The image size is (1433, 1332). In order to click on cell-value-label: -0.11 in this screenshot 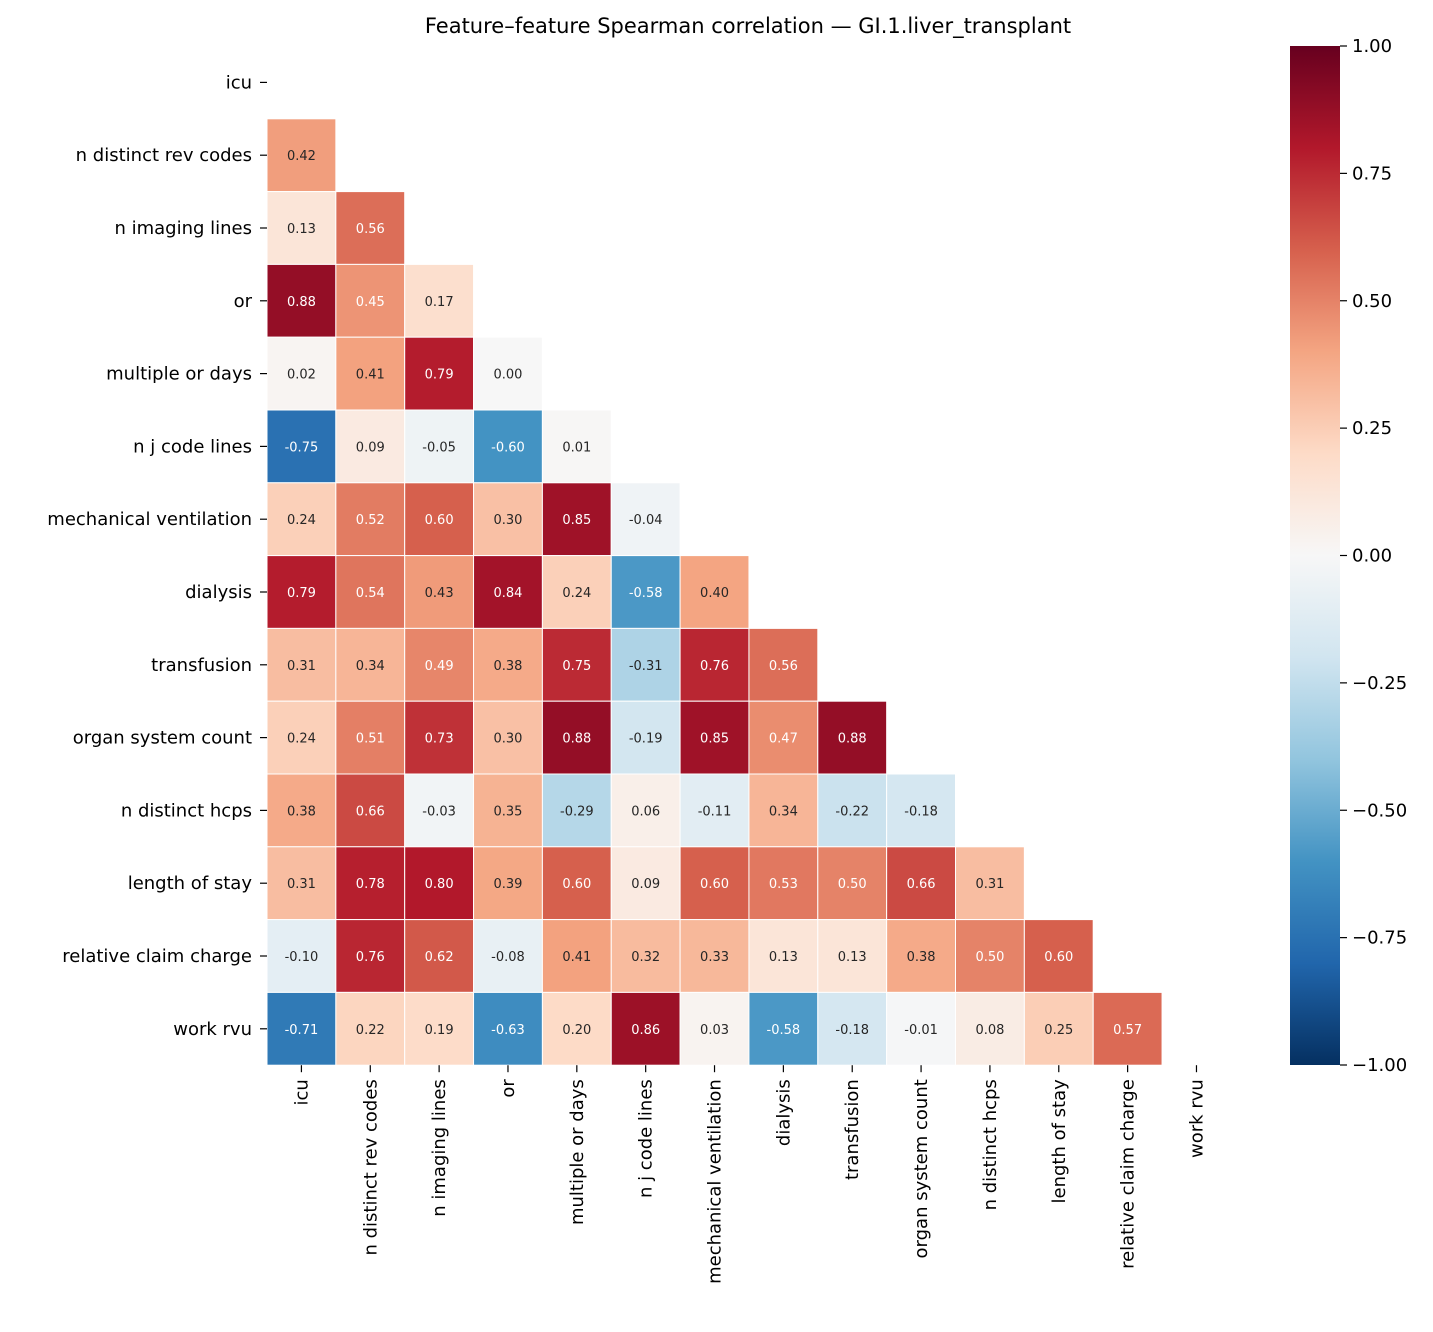, I will do `click(715, 811)`.